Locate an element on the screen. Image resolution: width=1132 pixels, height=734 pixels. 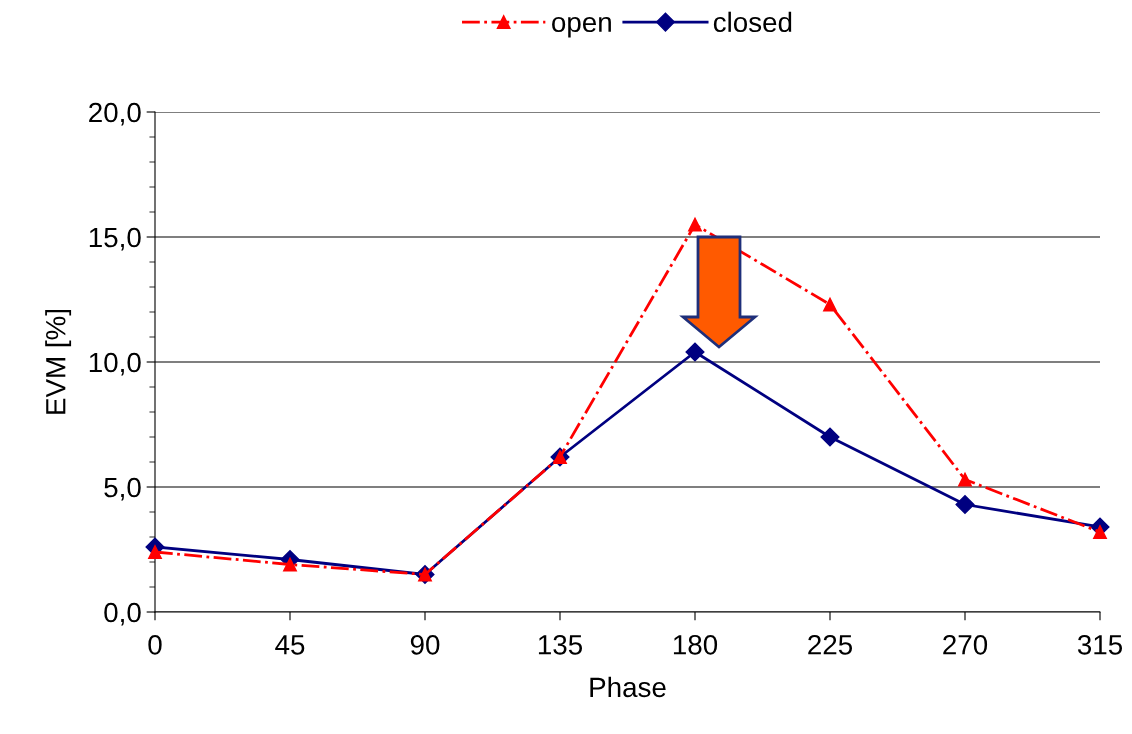
y-tick-label: 10,0 is located at coordinates (115, 364).